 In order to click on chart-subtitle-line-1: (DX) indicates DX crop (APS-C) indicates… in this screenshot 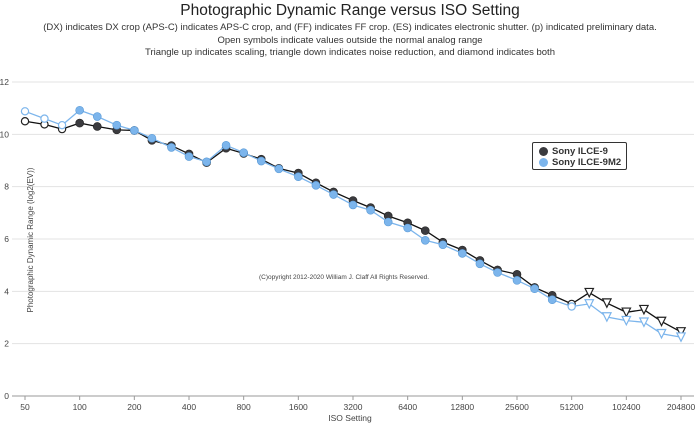, I will do `click(350, 27)`.